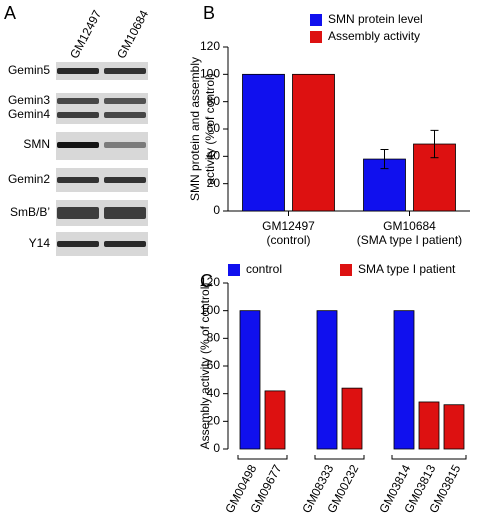 Image resolution: width=480 pixels, height=516 pixels. Describe the element at coordinates (375, 19) in the screenshot. I see `legend-label: SMN protein level` at that location.